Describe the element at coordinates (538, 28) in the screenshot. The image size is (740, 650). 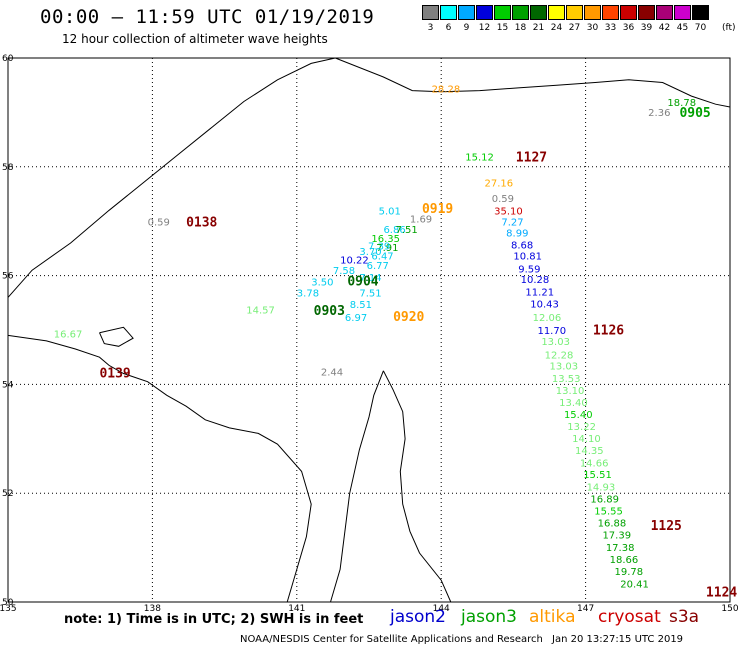
I see `scale-label: 21` at that location.